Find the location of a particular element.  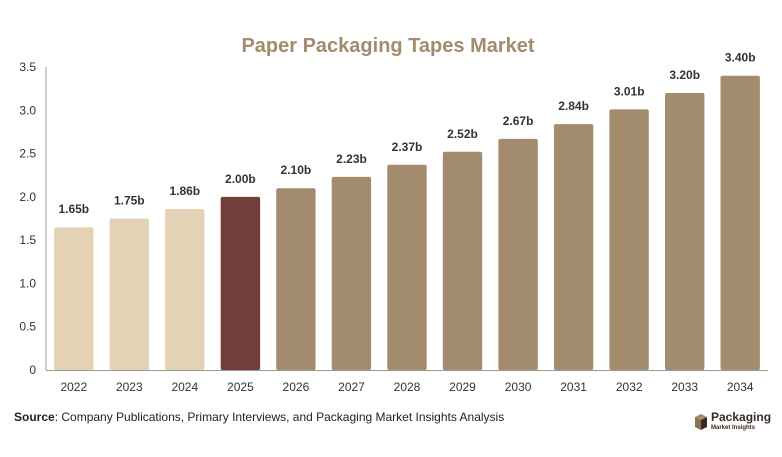

x-tick-label: 2034 is located at coordinates (740, 387).